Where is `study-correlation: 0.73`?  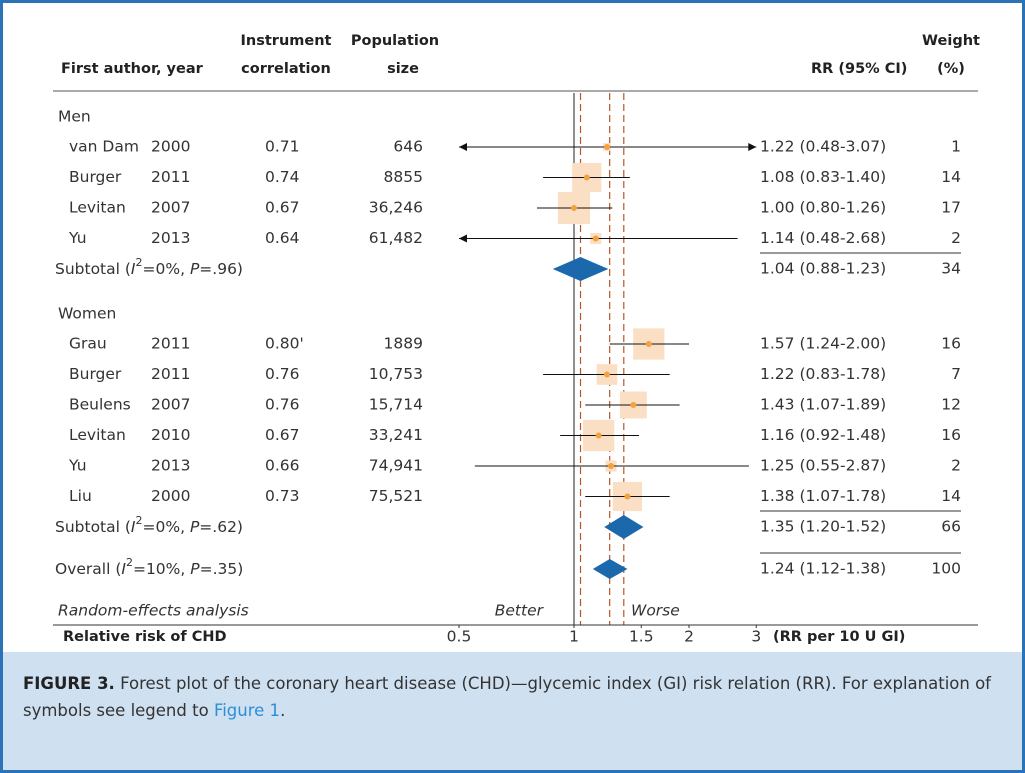
study-correlation: 0.73 is located at coordinates (282, 496).